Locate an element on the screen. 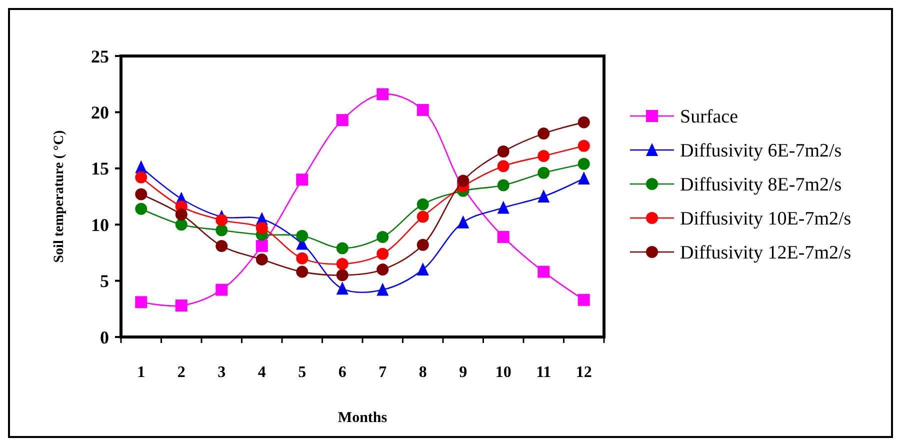  y-axis-title: Soil temperature ( °C) is located at coordinates (59, 196).